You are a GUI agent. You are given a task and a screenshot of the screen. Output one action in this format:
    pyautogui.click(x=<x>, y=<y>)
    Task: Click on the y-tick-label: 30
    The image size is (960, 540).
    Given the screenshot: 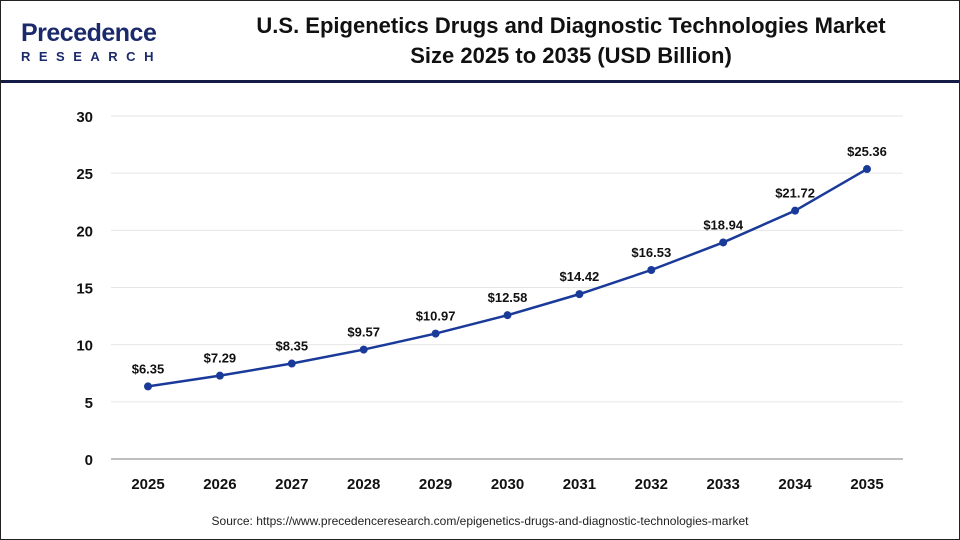 What is the action you would take?
    pyautogui.click(x=84, y=117)
    